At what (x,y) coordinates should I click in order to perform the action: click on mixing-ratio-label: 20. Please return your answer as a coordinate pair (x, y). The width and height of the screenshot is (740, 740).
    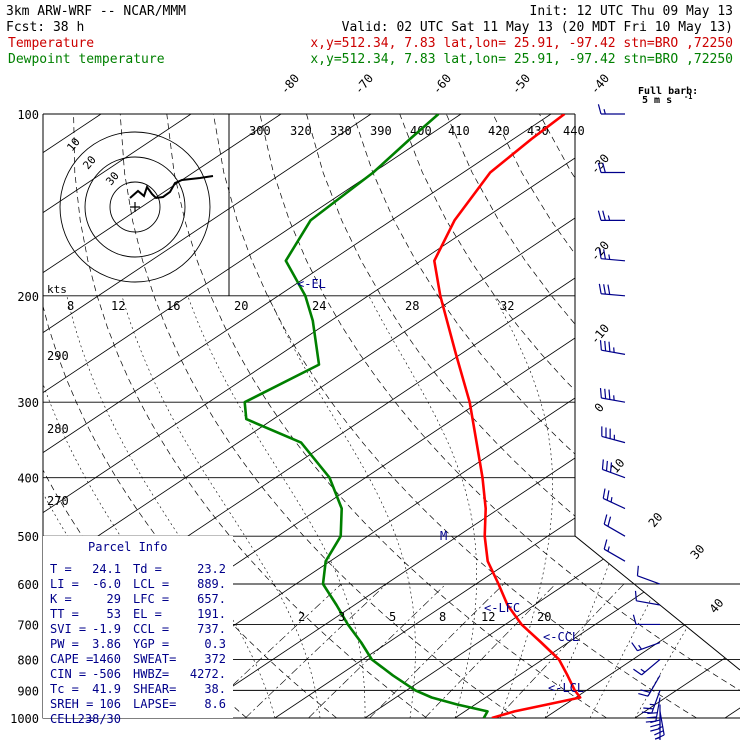
    Looking at the image, I should click on (544, 617).